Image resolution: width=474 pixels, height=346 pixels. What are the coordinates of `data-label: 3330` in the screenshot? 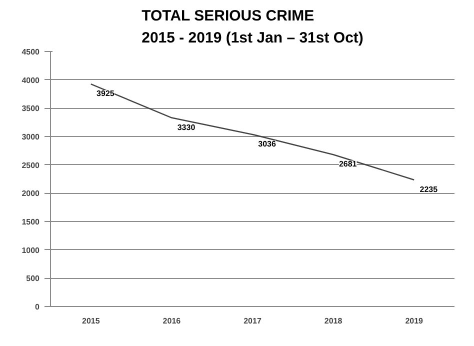 It's located at (186, 127).